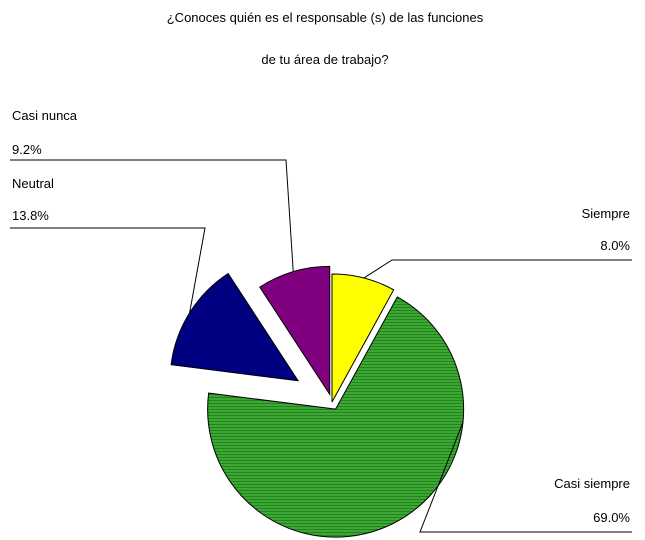 The height and width of the screenshot is (540, 645). What do you see at coordinates (611, 517) in the screenshot?
I see `slice-value-casi-siempre: 69.0%` at bounding box center [611, 517].